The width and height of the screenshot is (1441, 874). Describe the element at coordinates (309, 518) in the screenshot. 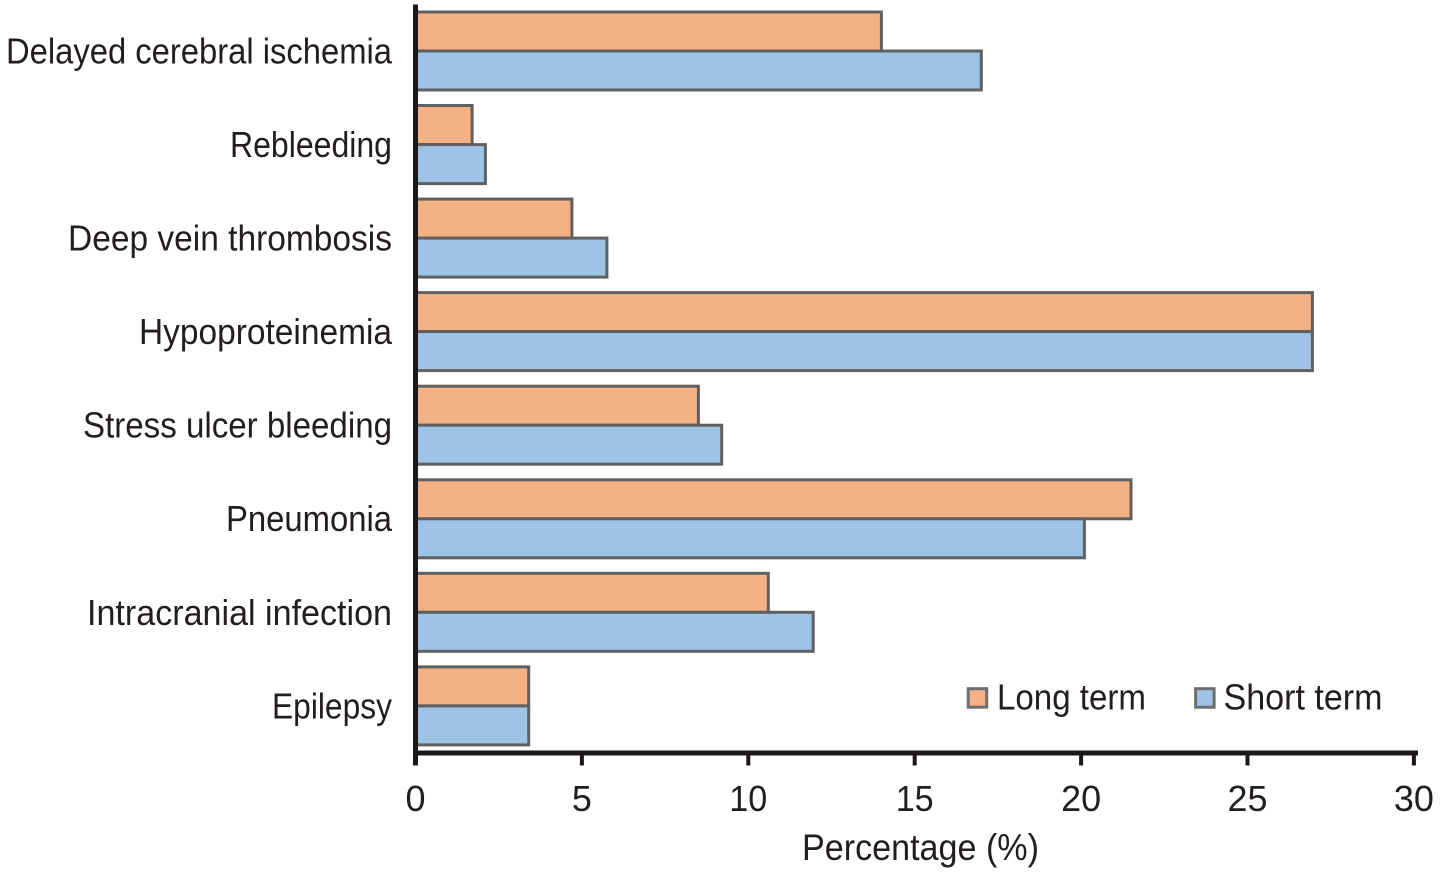

I see `svg-text: Pneumonia` at that location.